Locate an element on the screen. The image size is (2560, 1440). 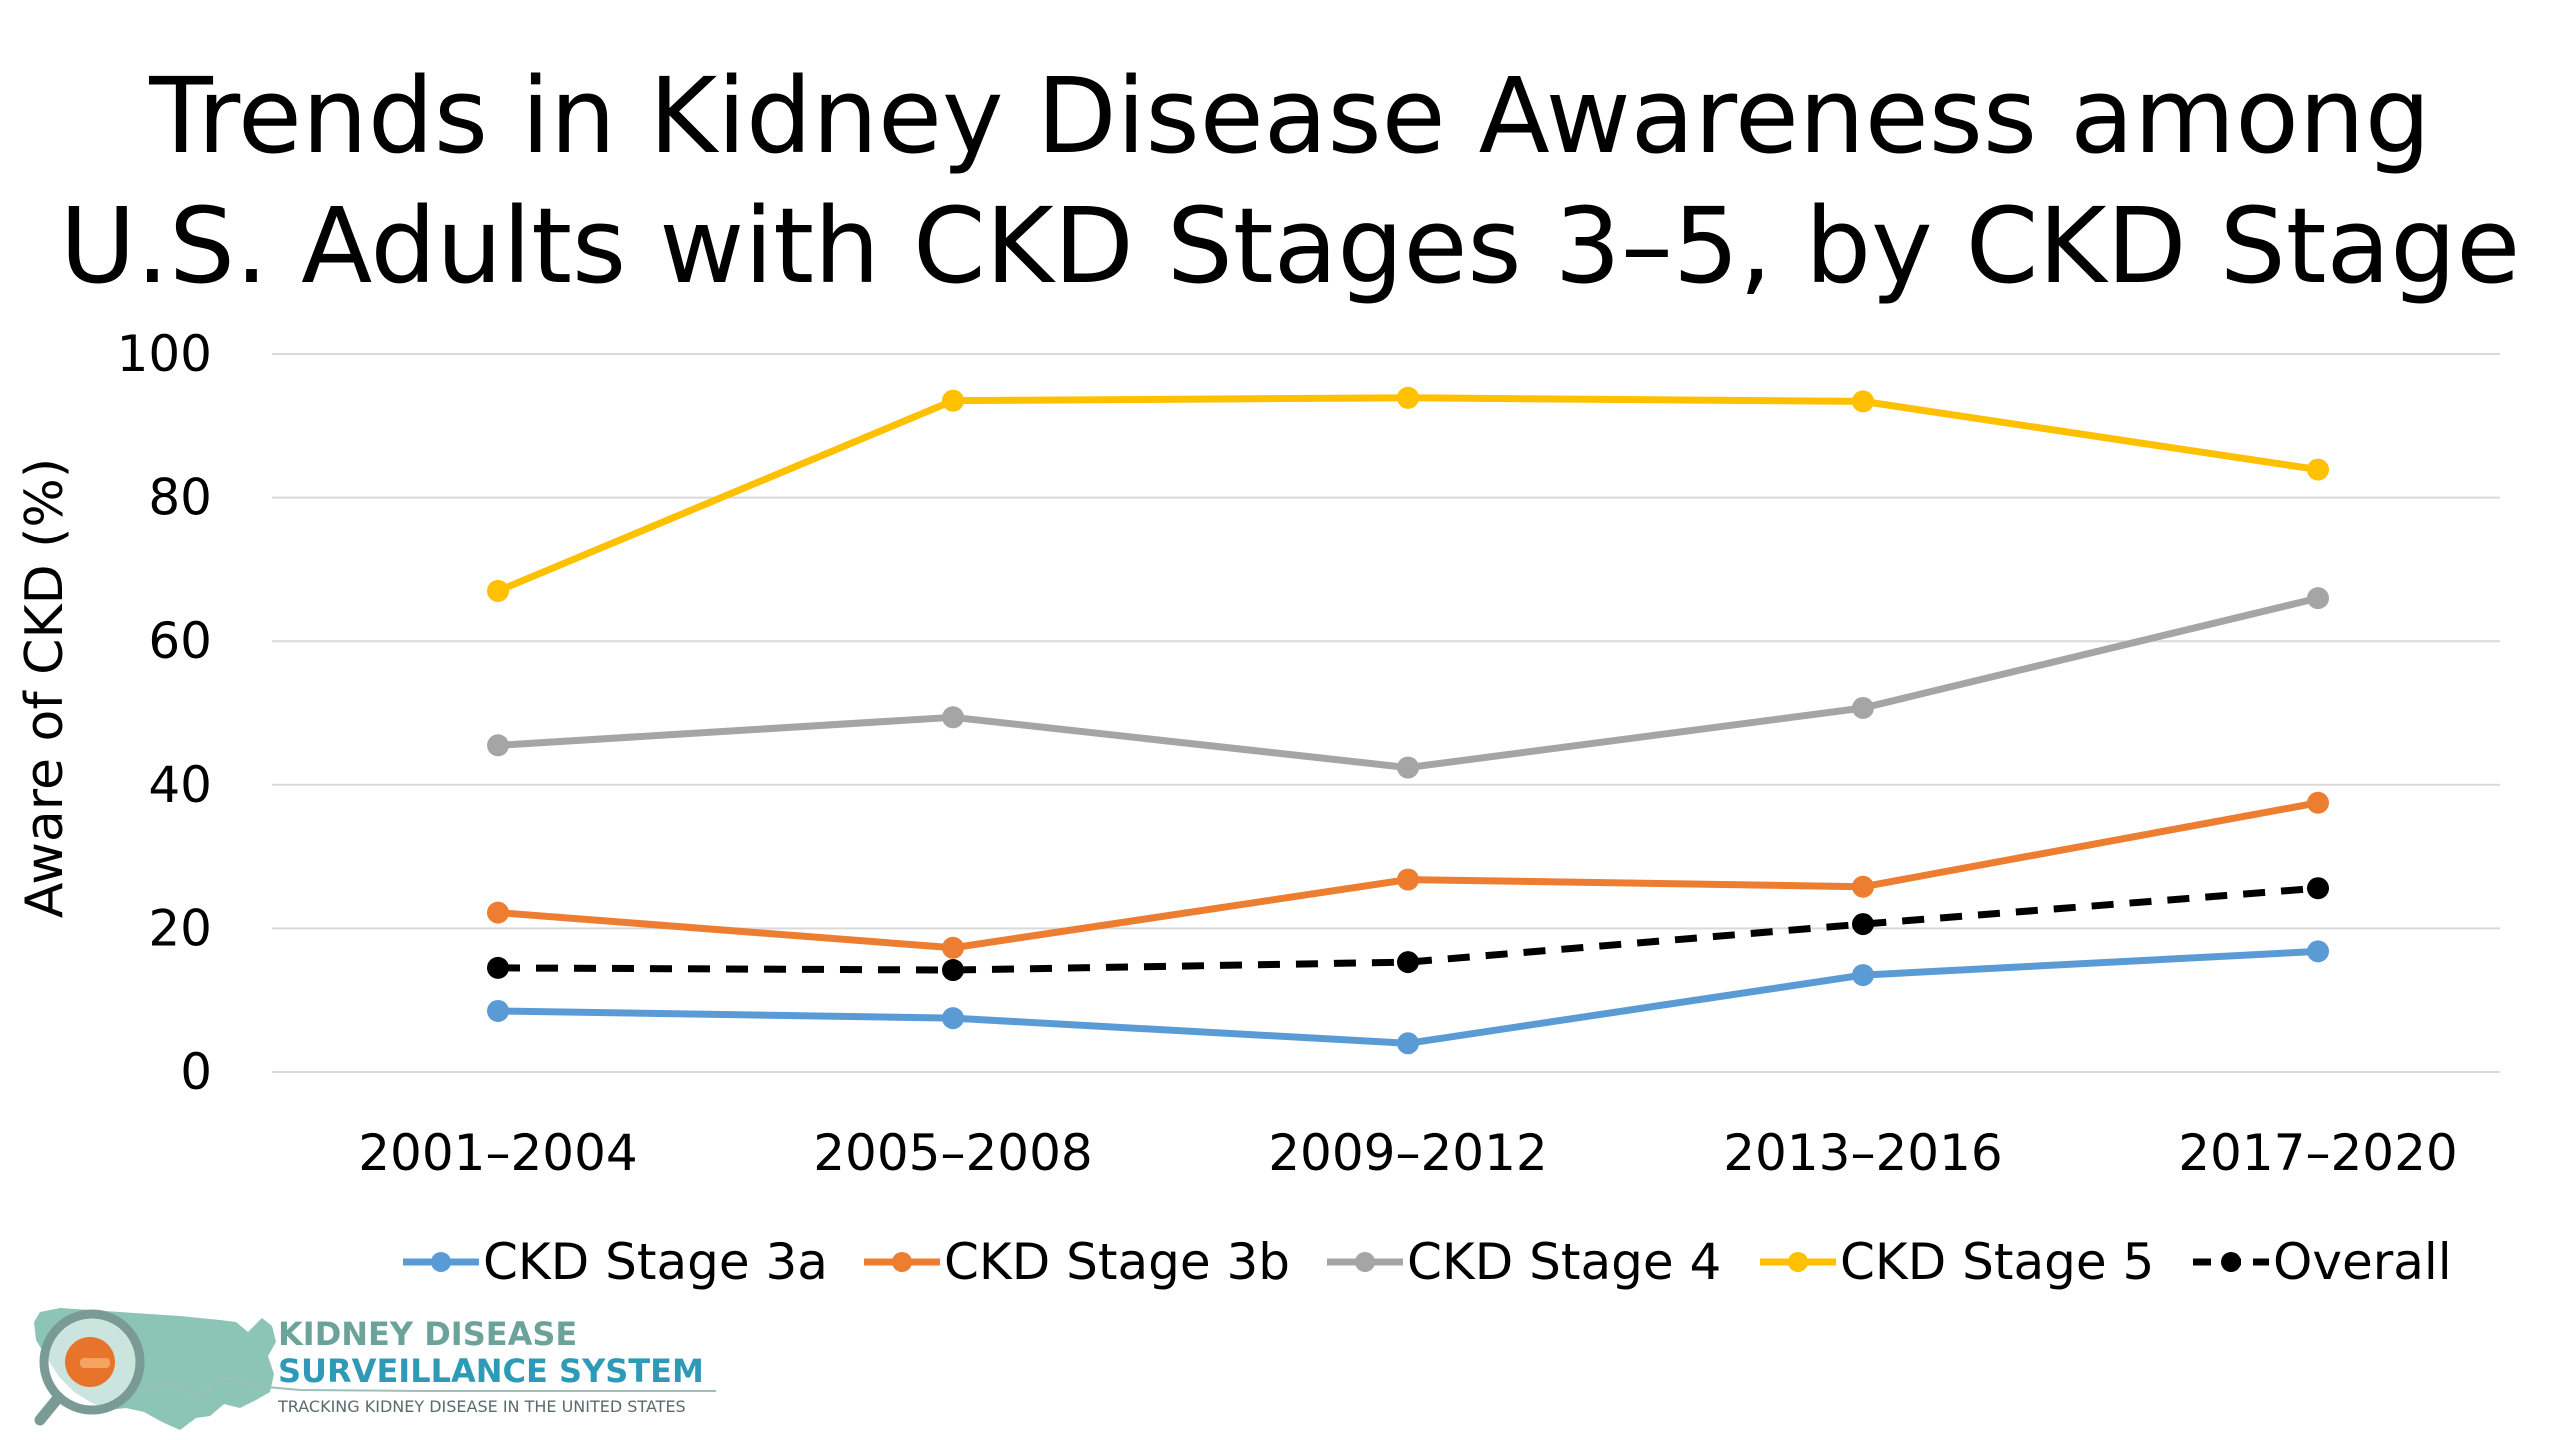
series-ckd-stage-3b is located at coordinates (1408, 875).